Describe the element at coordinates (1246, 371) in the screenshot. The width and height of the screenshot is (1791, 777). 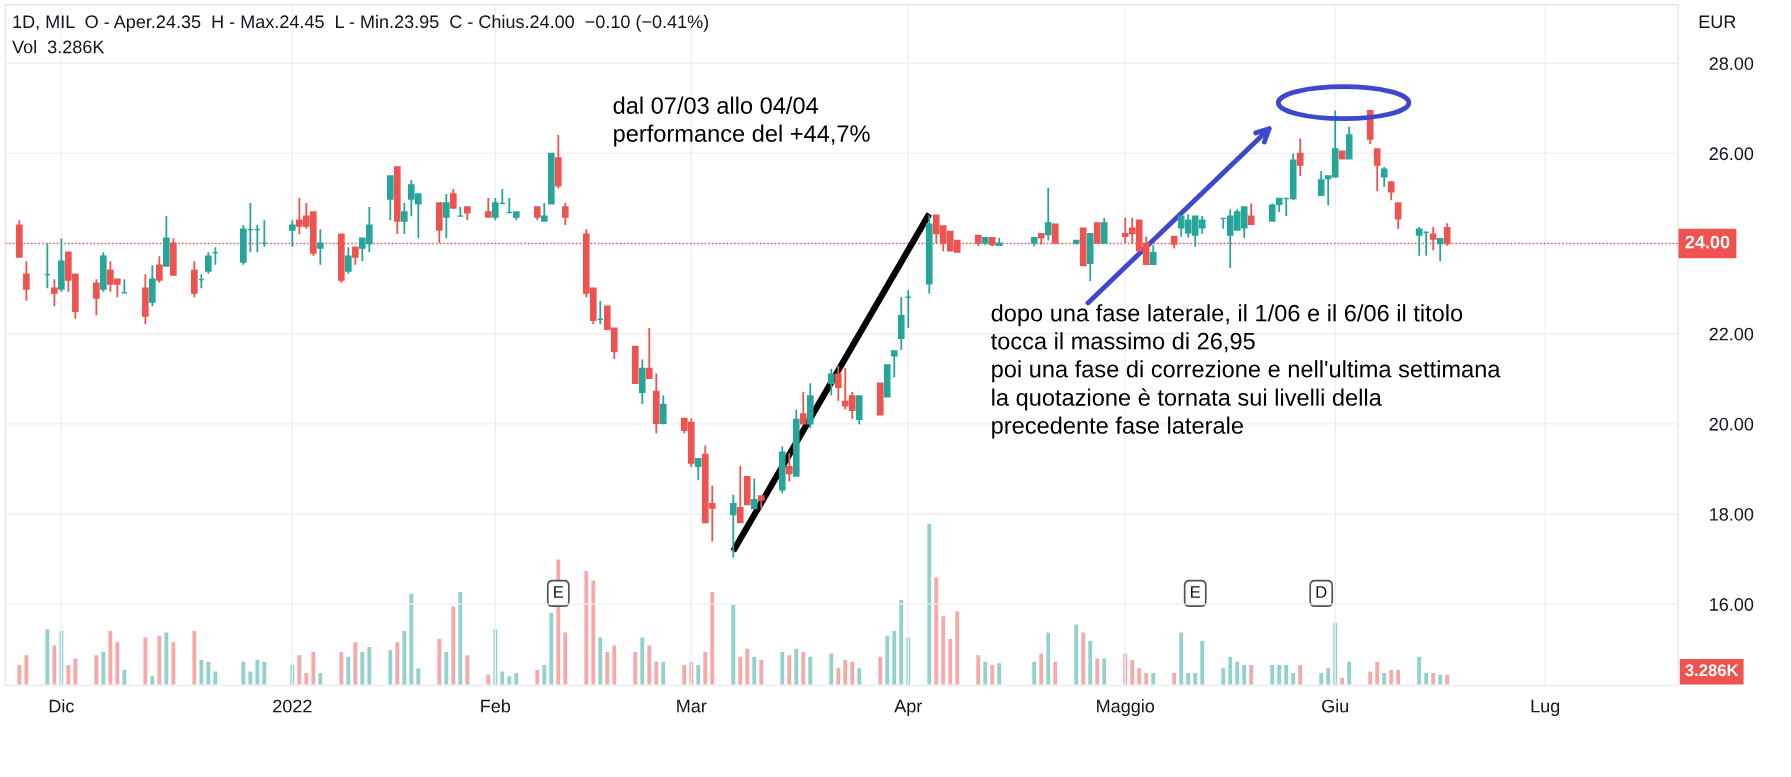
I see `annotation: dopo una fase laterale, il 1/06 e il 6/06 il titolo tocca il massimo di 26,95 poi una fase di correzione e nell'ultima settimana la quotazione è tornata sui livelli della precedente fase laterale` at that location.